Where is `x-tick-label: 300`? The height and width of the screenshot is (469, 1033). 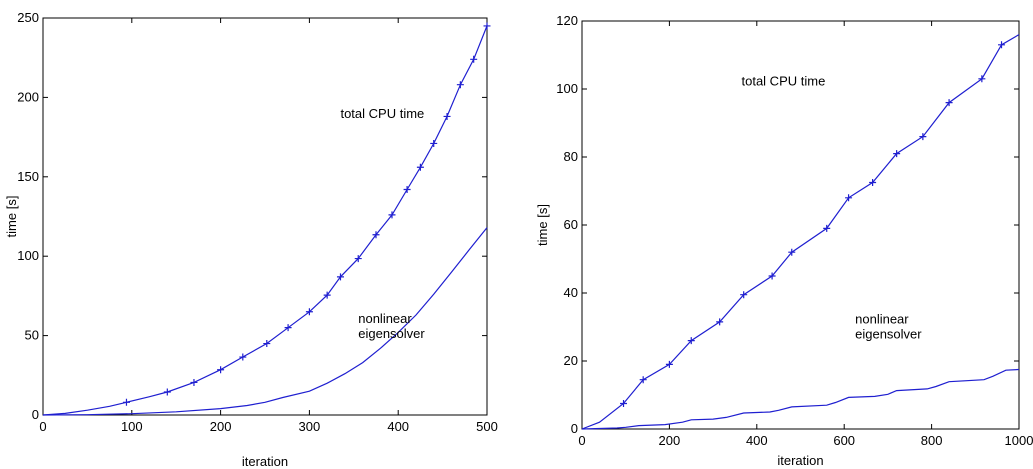 x-tick-label: 300 is located at coordinates (310, 426).